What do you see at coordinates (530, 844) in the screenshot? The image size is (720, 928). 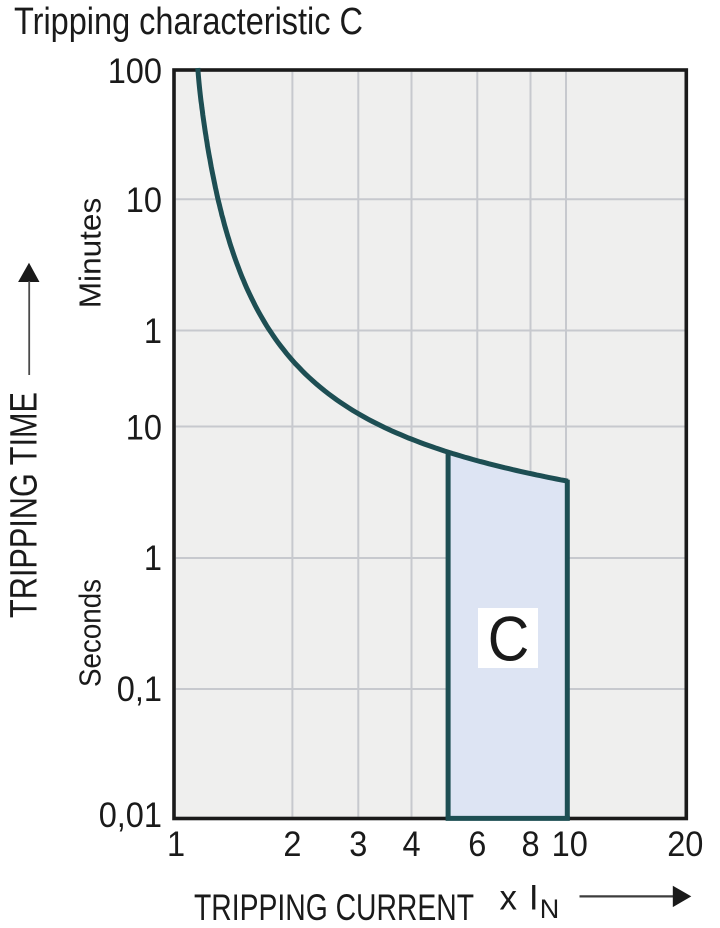 I see `svg-text: 8` at bounding box center [530, 844].